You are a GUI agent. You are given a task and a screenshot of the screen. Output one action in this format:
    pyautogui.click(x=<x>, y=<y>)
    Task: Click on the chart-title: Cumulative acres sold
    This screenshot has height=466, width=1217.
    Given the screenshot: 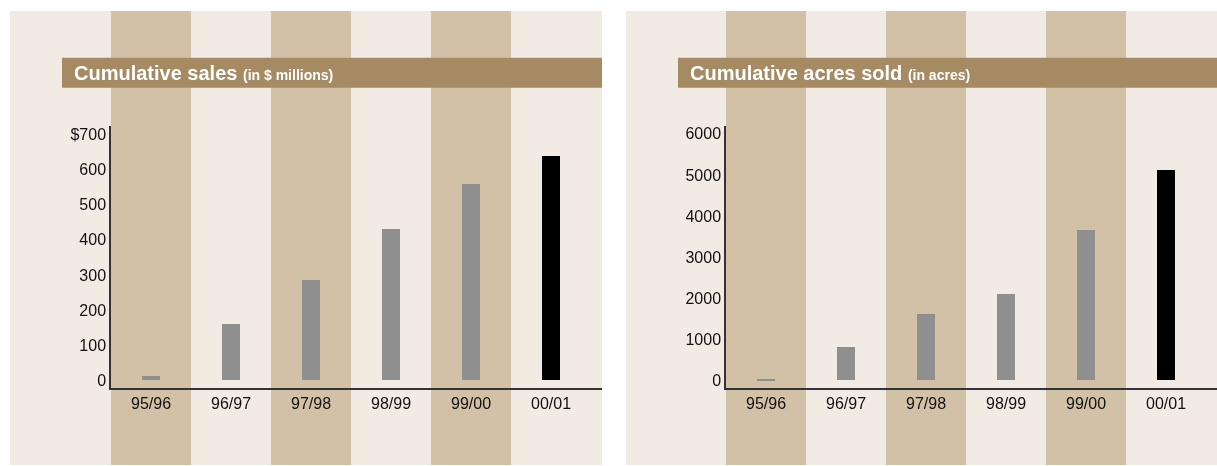 What is the action you would take?
    pyautogui.click(x=796, y=73)
    